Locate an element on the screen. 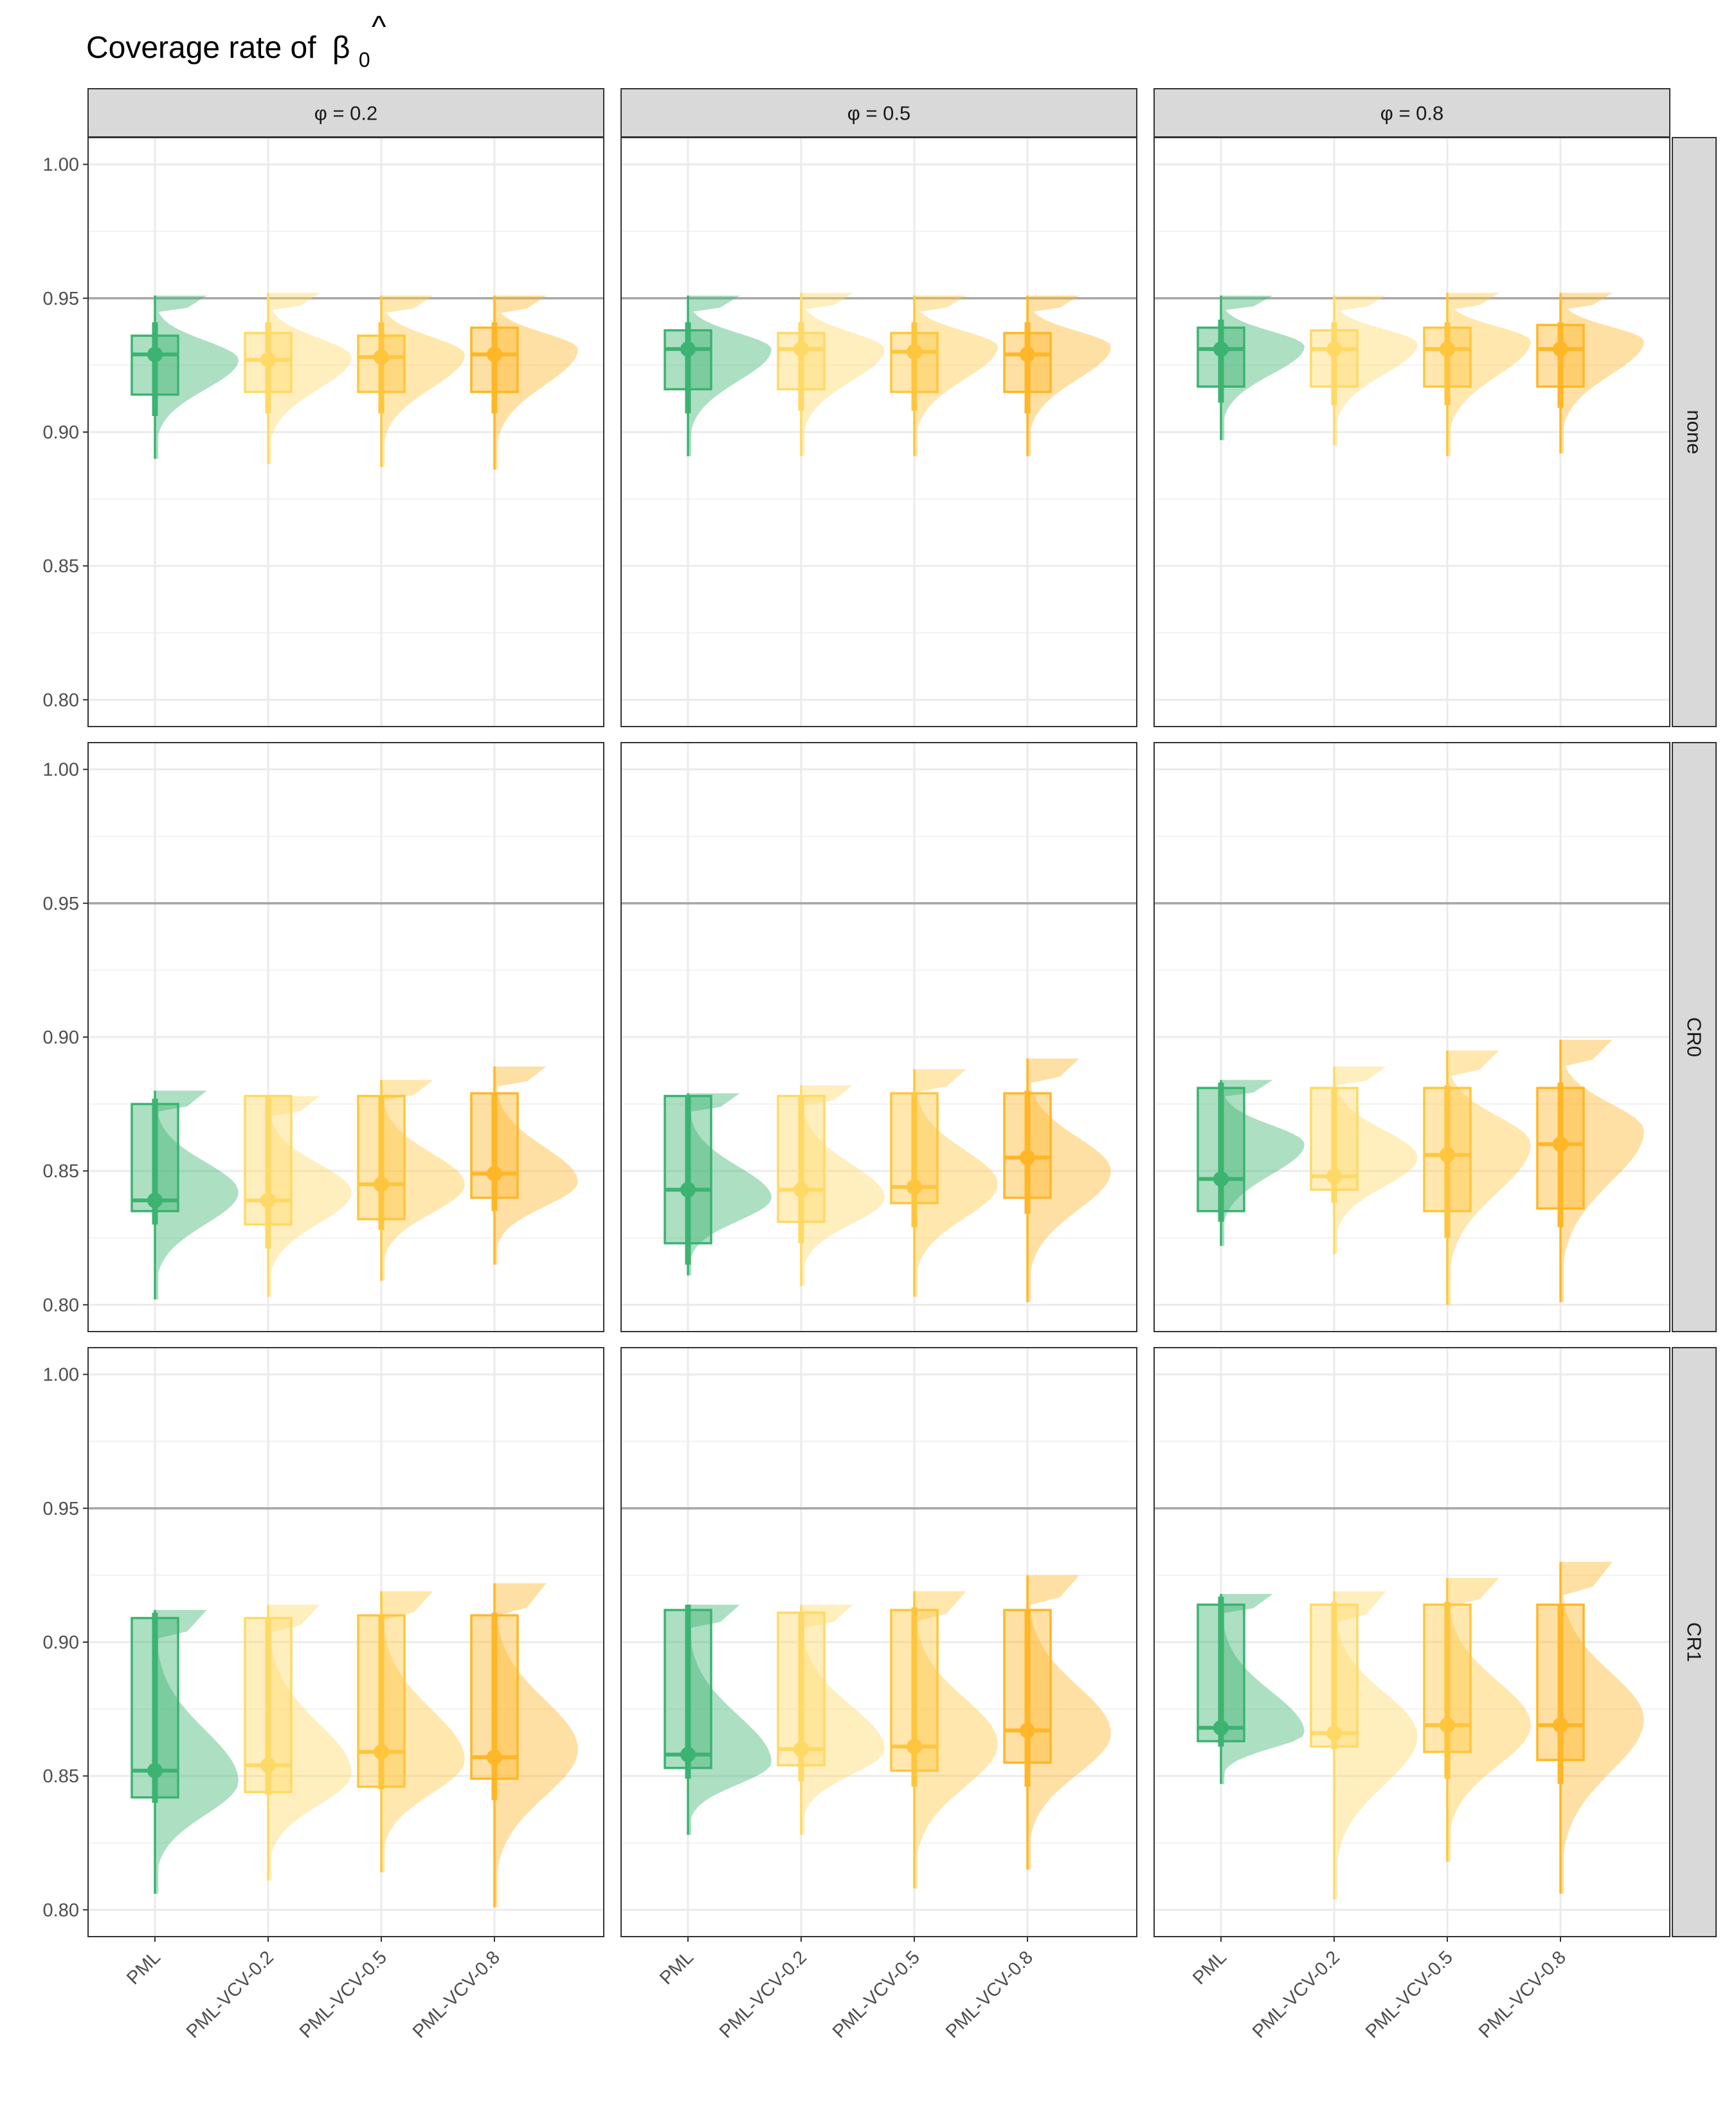 The image size is (1736, 2125). column-strip-label: φ = 0.2 is located at coordinates (346, 113).